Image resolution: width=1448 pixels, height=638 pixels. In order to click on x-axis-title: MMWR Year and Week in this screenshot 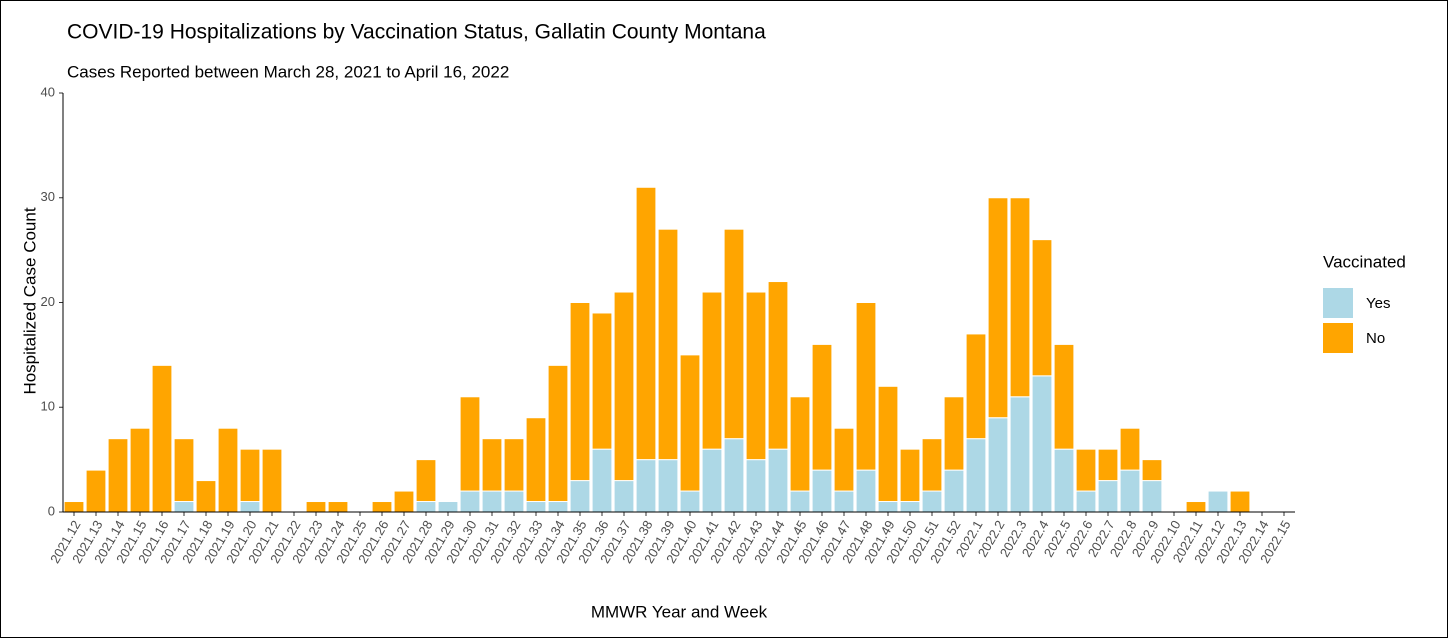, I will do `click(679, 611)`.